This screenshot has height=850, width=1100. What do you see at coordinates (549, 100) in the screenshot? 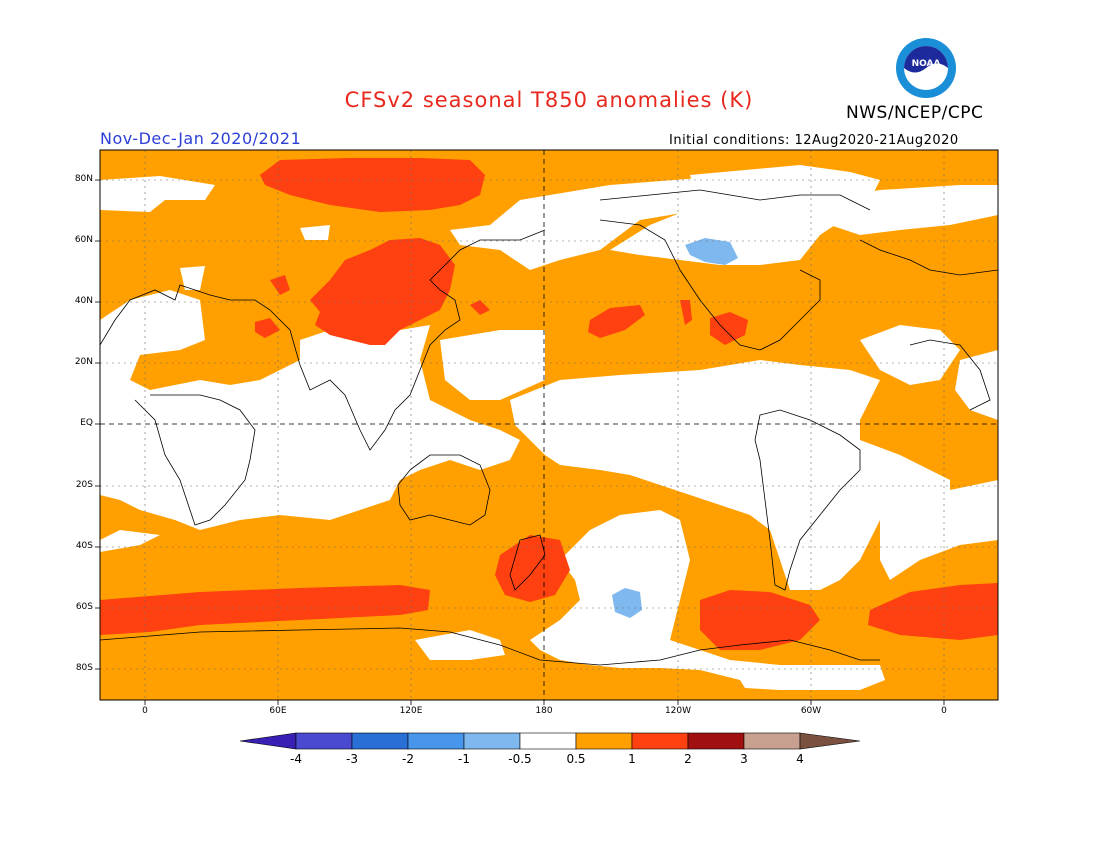
I see `map-title: CFSv2 seasonal T850 anomalies (K)` at bounding box center [549, 100].